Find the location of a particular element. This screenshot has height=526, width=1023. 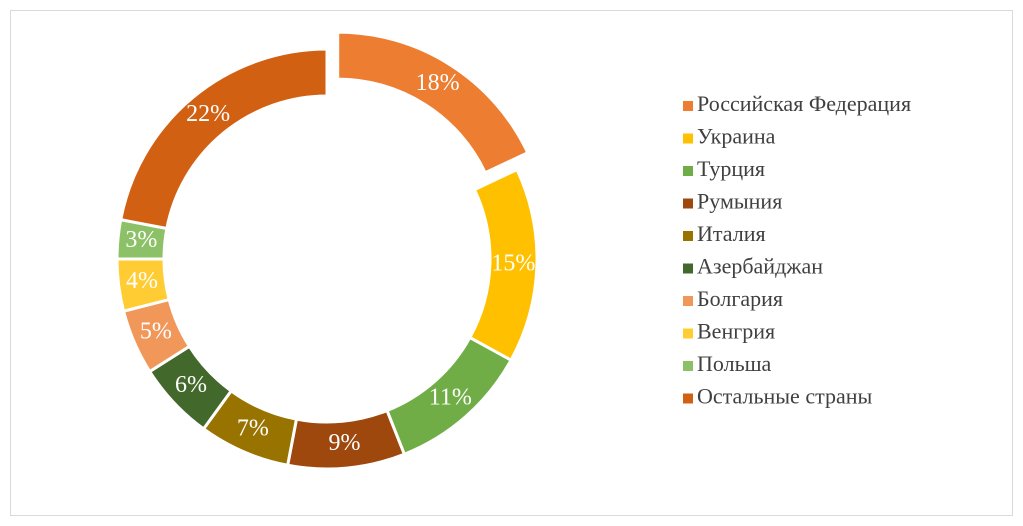

legend-label: Азербайджан is located at coordinates (760, 266).